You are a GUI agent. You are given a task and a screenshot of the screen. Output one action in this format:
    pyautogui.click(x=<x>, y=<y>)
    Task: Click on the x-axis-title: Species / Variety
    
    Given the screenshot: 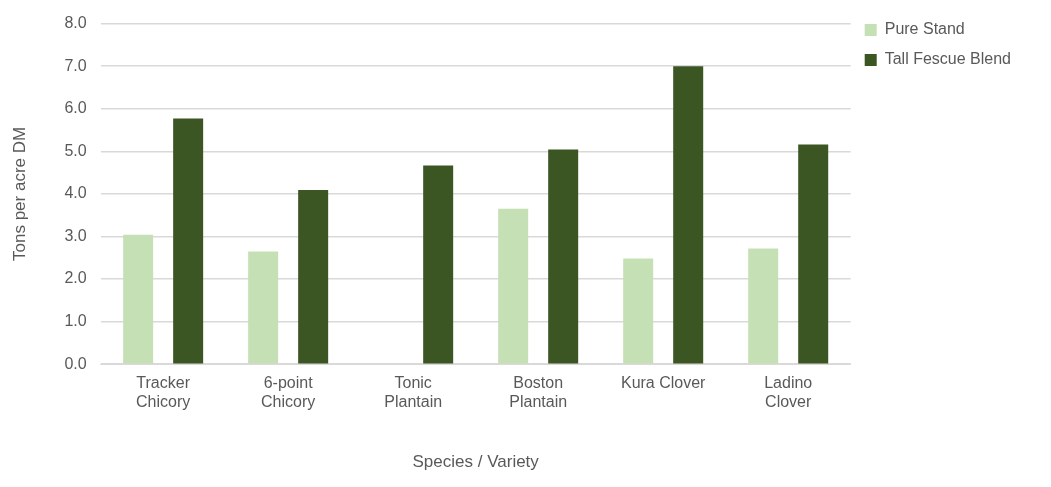 What is the action you would take?
    pyautogui.click(x=476, y=462)
    